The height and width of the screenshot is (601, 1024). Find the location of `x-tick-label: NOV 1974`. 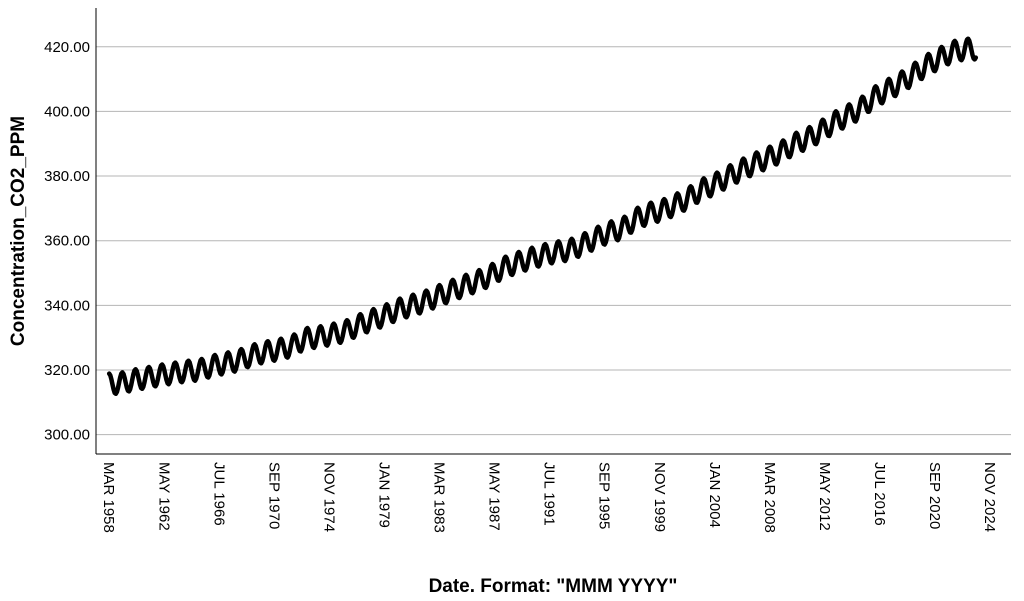

x-tick-label: NOV 1974 is located at coordinates (328, 497).